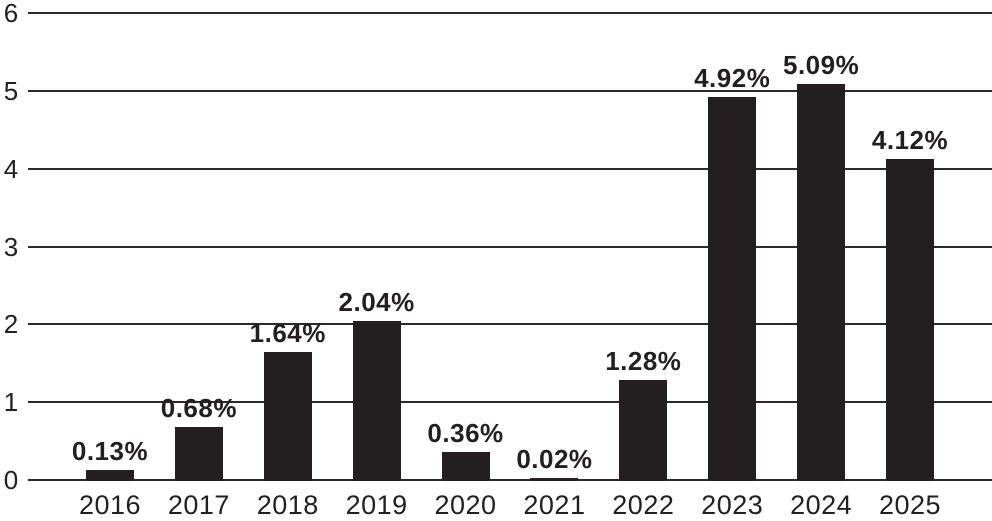  I want to click on bar-value-label-2024: 5.09%, so click(821, 64).